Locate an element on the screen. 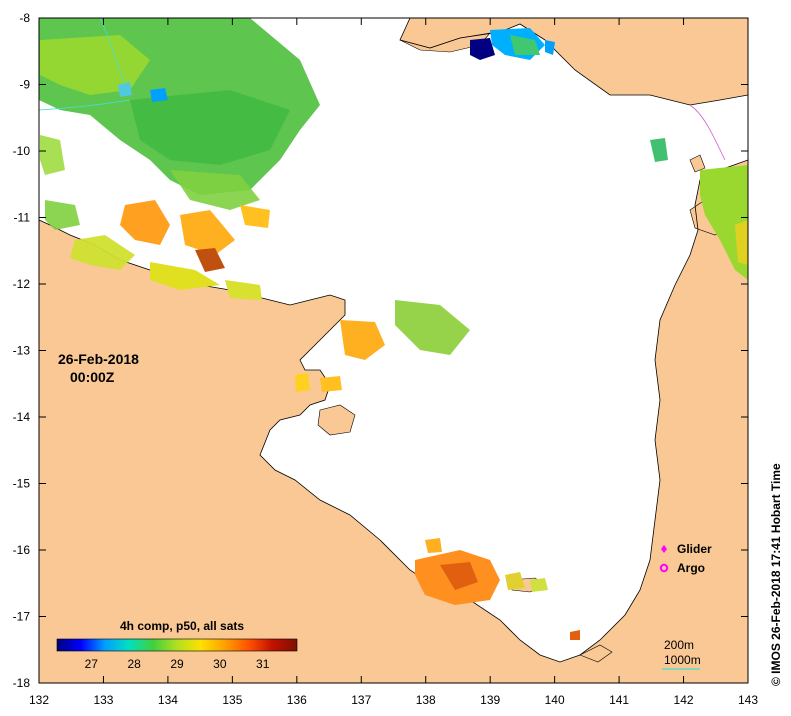 This screenshot has height=716, width=791. colorbar-tick-label: 29 is located at coordinates (177, 664).